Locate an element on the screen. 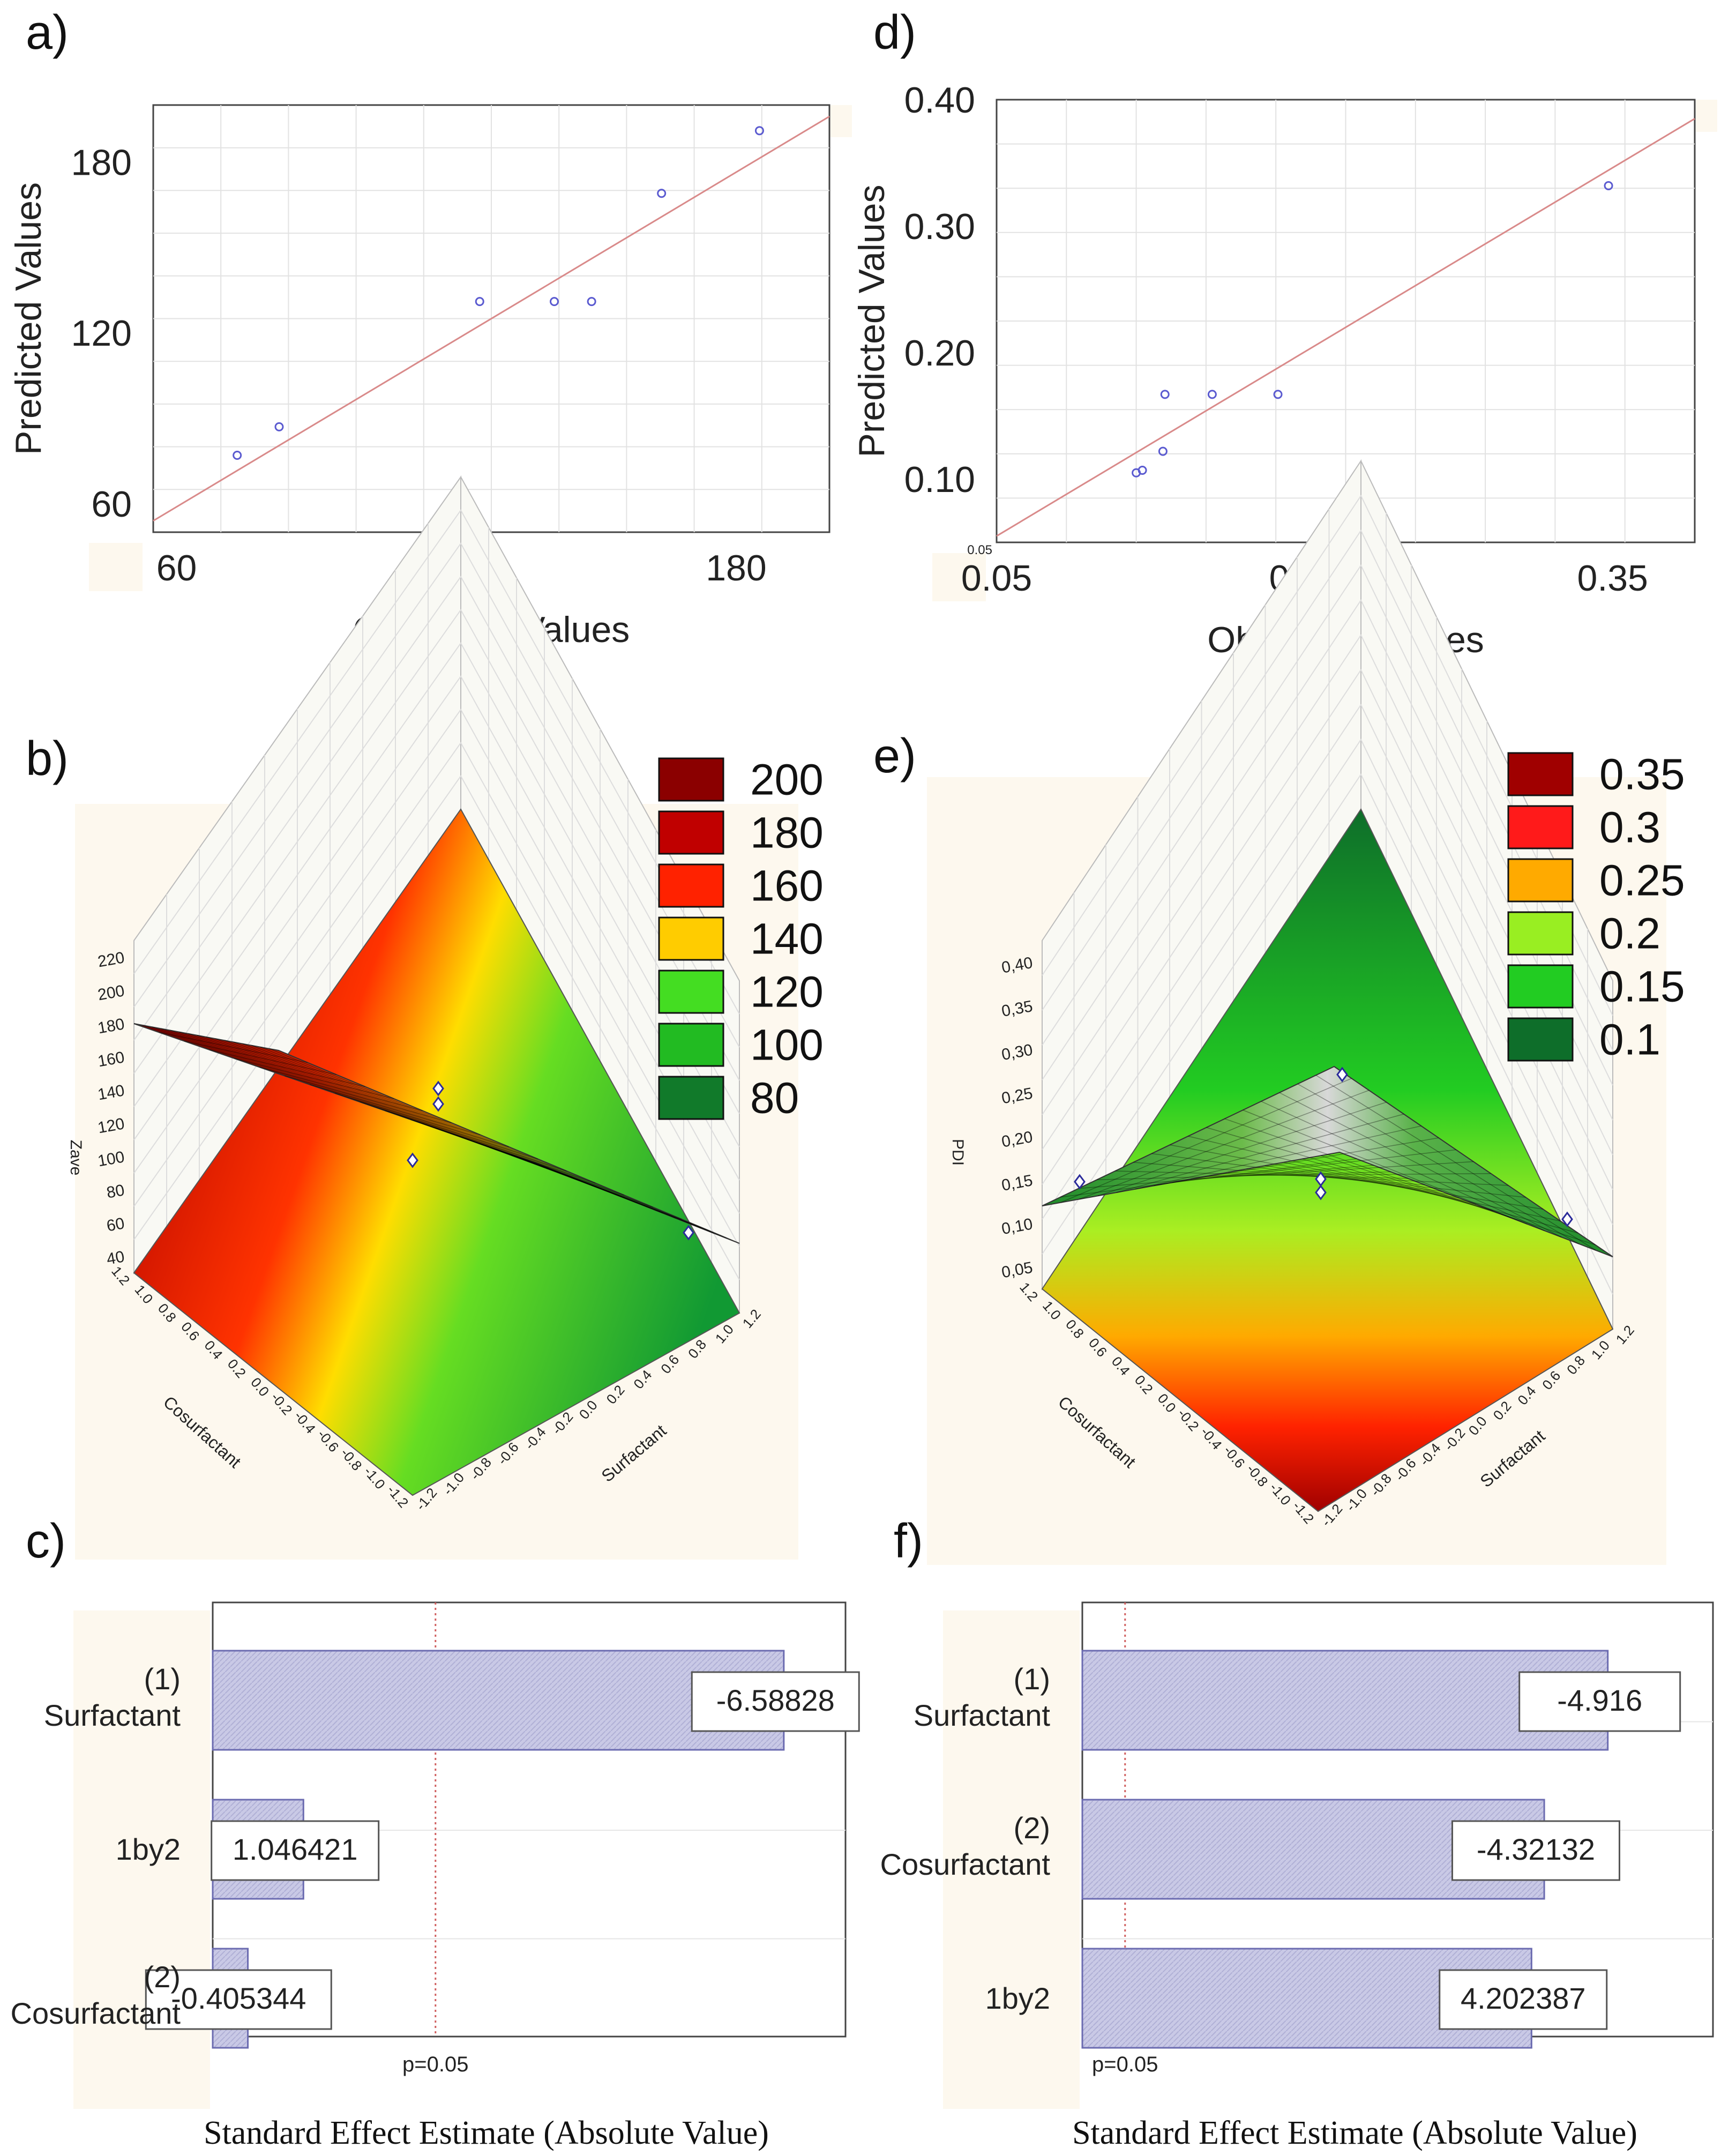 Image resolution: width=1736 pixels, height=2155 pixels. y-tick-label: 120 is located at coordinates (101, 333).